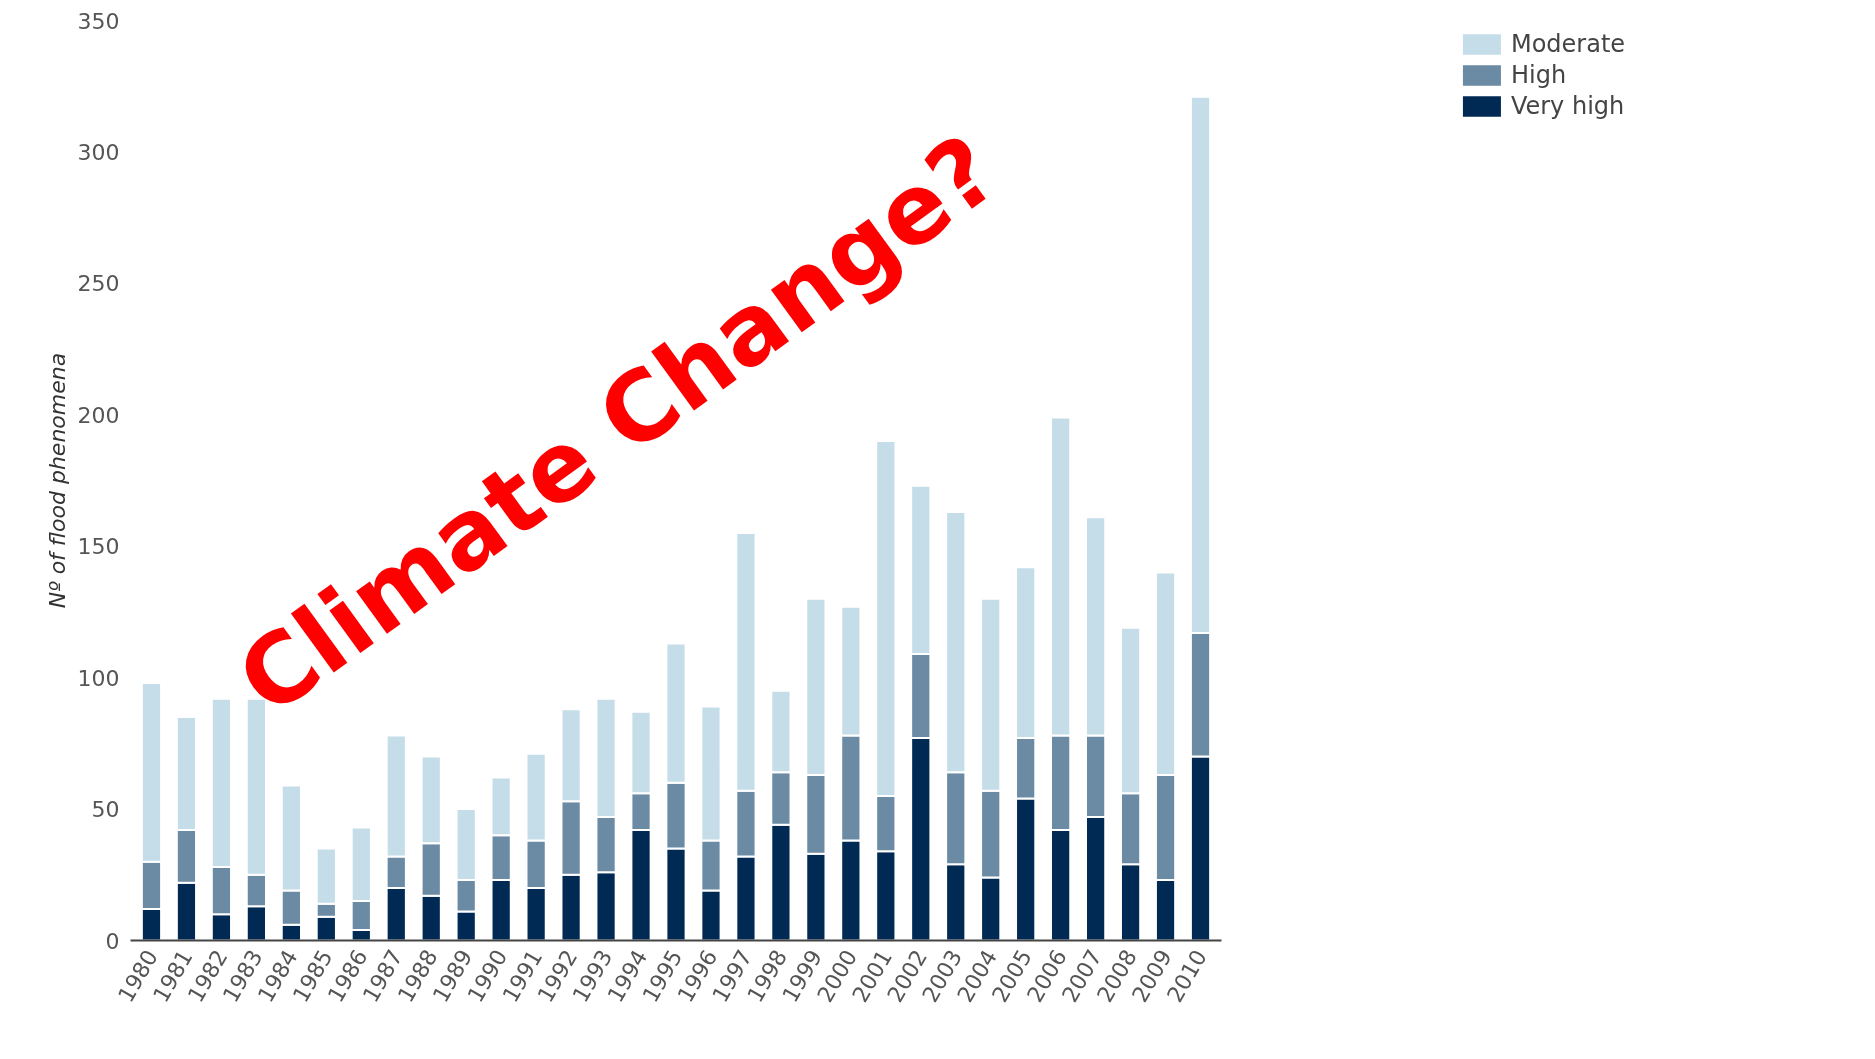 This screenshot has height=1059, width=1875. Describe the element at coordinates (1538, 75) in the screenshot. I see `legend-label: High` at that location.